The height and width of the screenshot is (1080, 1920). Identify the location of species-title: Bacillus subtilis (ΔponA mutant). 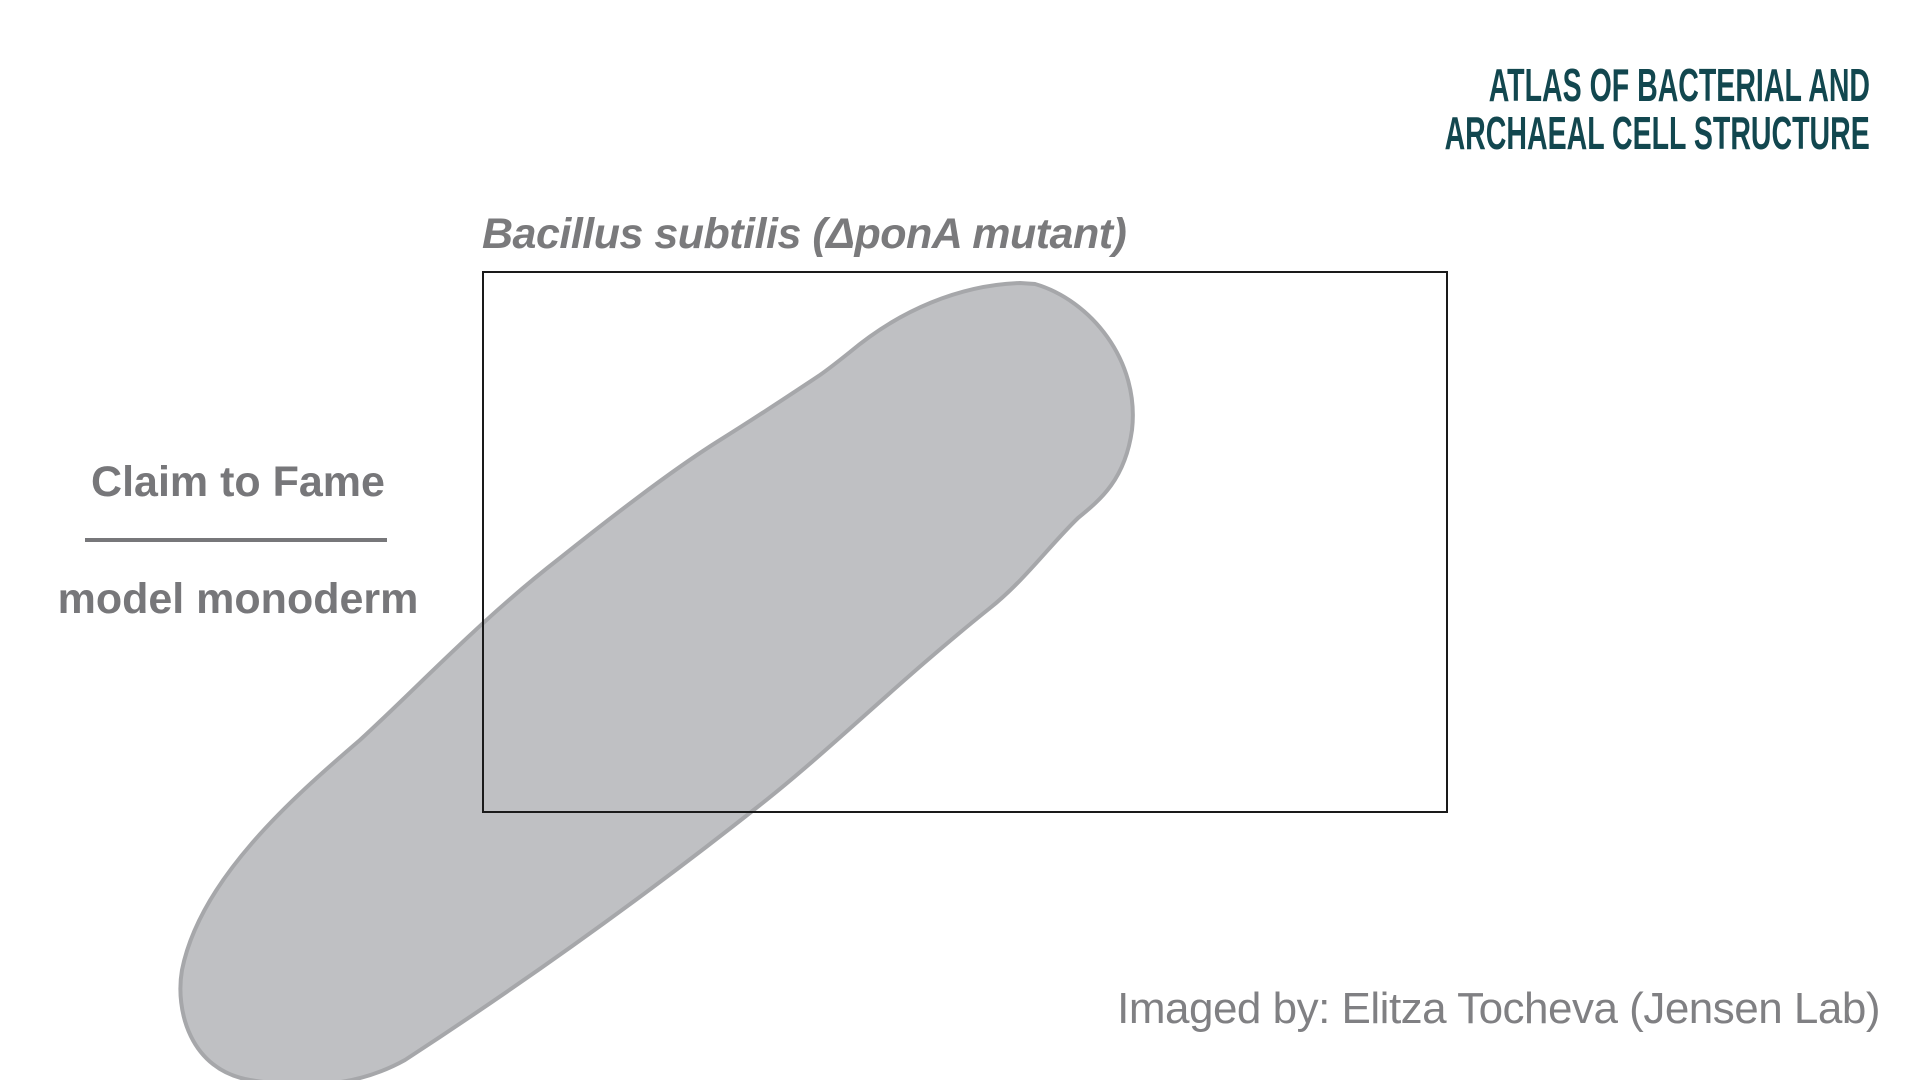
(804, 234).